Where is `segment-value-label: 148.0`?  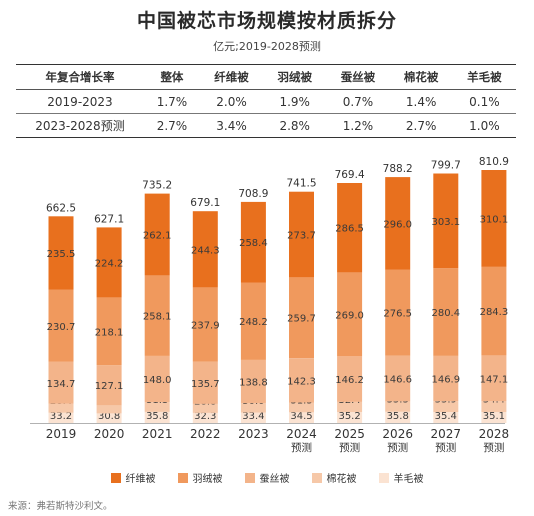 segment-value-label: 148.0 is located at coordinates (157, 380).